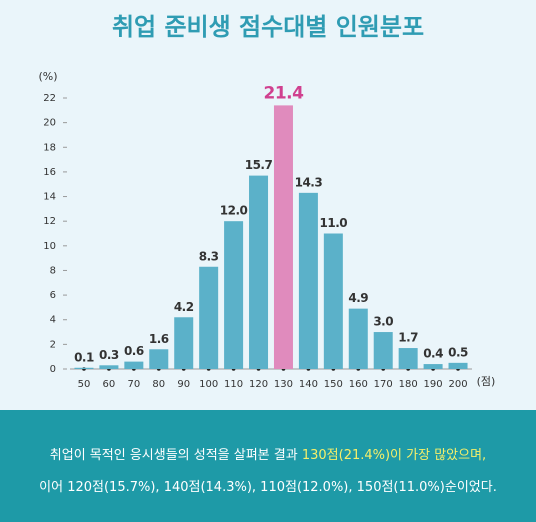 The width and height of the screenshot is (536, 522). Describe the element at coordinates (209, 256) in the screenshot. I see `data-label: 8.3` at that location.